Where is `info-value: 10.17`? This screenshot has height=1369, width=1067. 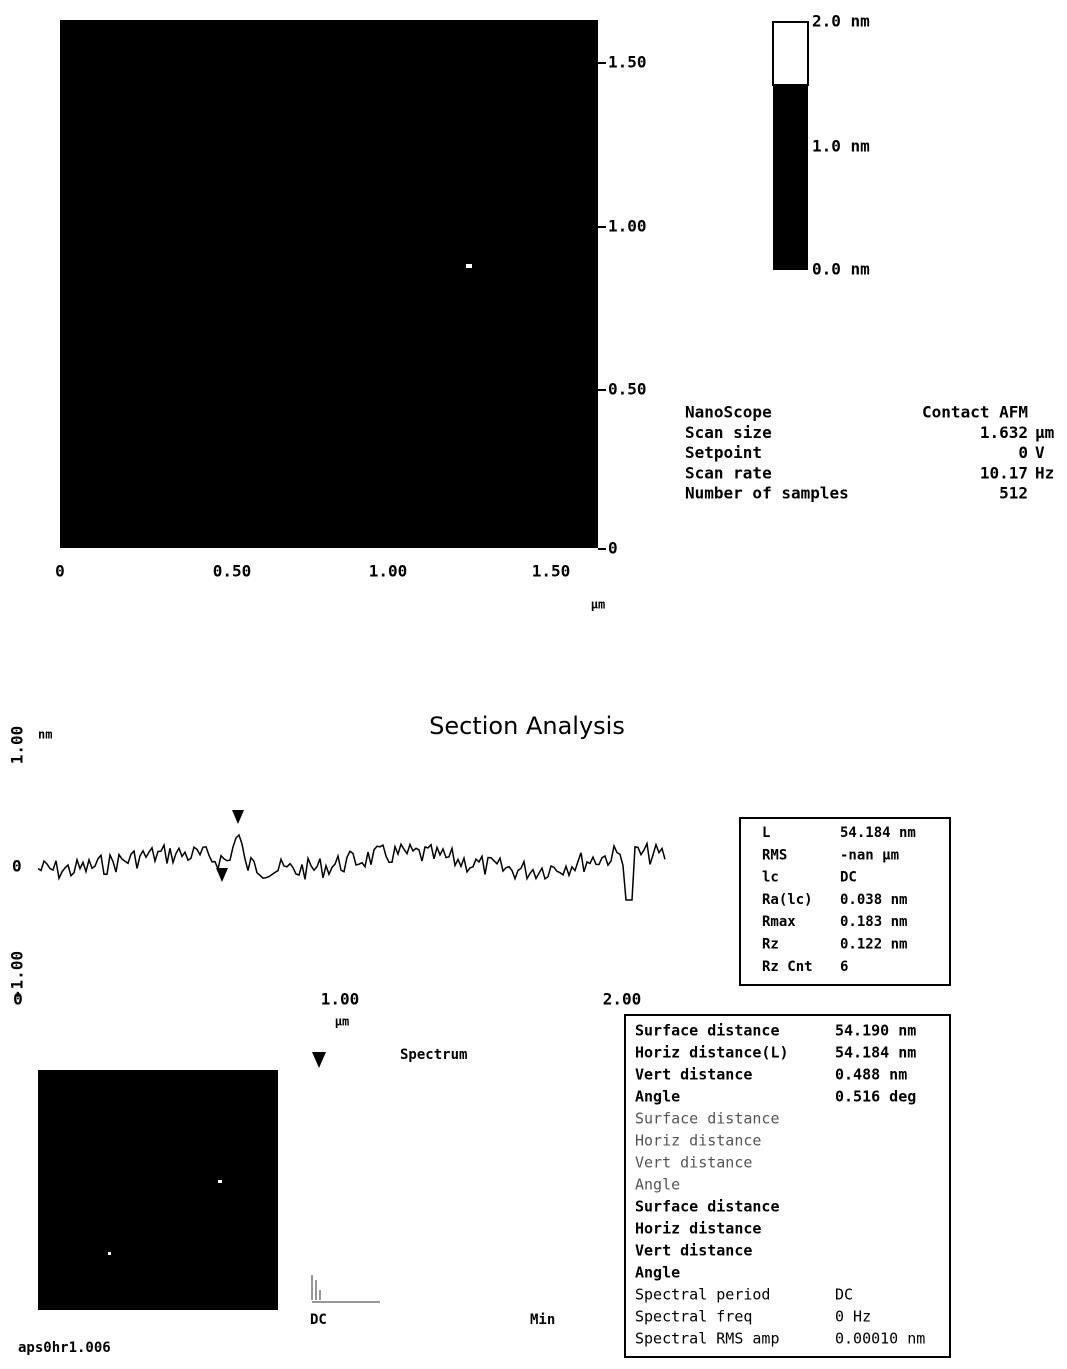 info-value: 10.17 is located at coordinates (1004, 472).